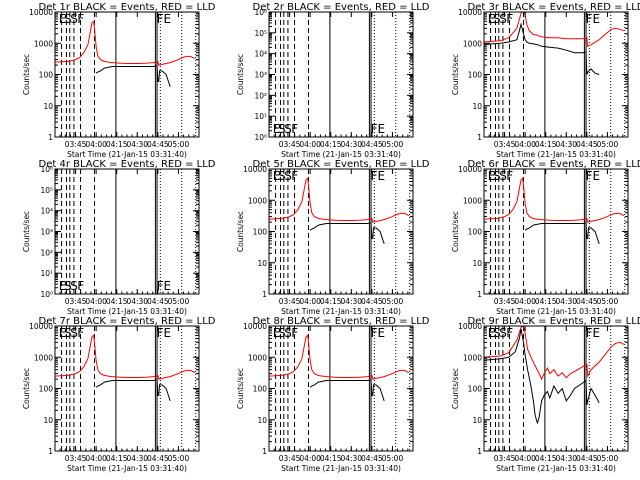 This screenshot has height=480, width=640. What do you see at coordinates (554, 321) in the screenshot?
I see `panel-title: Det 9r BLACK = Events, RED = LLD` at bounding box center [554, 321].